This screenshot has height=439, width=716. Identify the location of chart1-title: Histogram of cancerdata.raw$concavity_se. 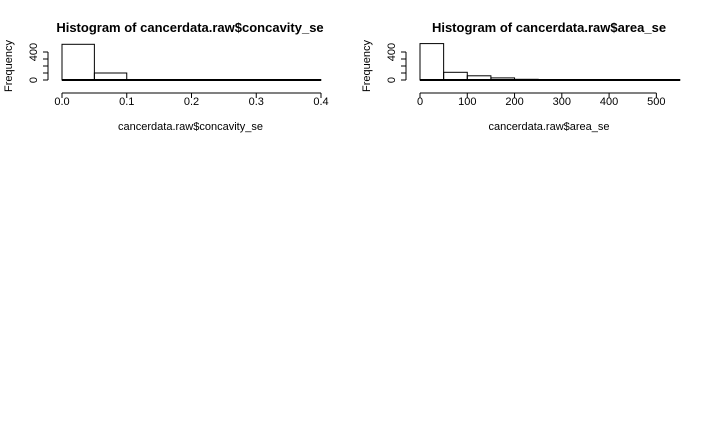
(189, 27).